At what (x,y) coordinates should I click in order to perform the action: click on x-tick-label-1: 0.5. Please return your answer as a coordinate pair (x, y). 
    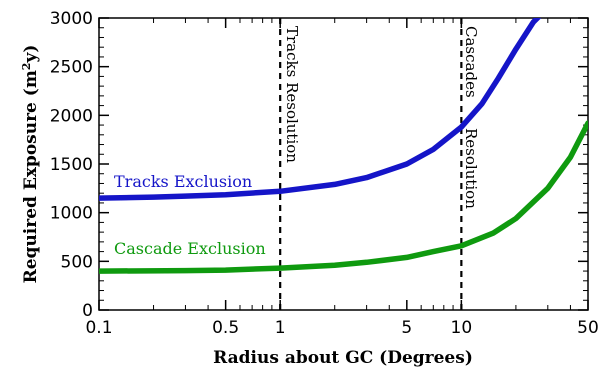
    Looking at the image, I should click on (225, 328).